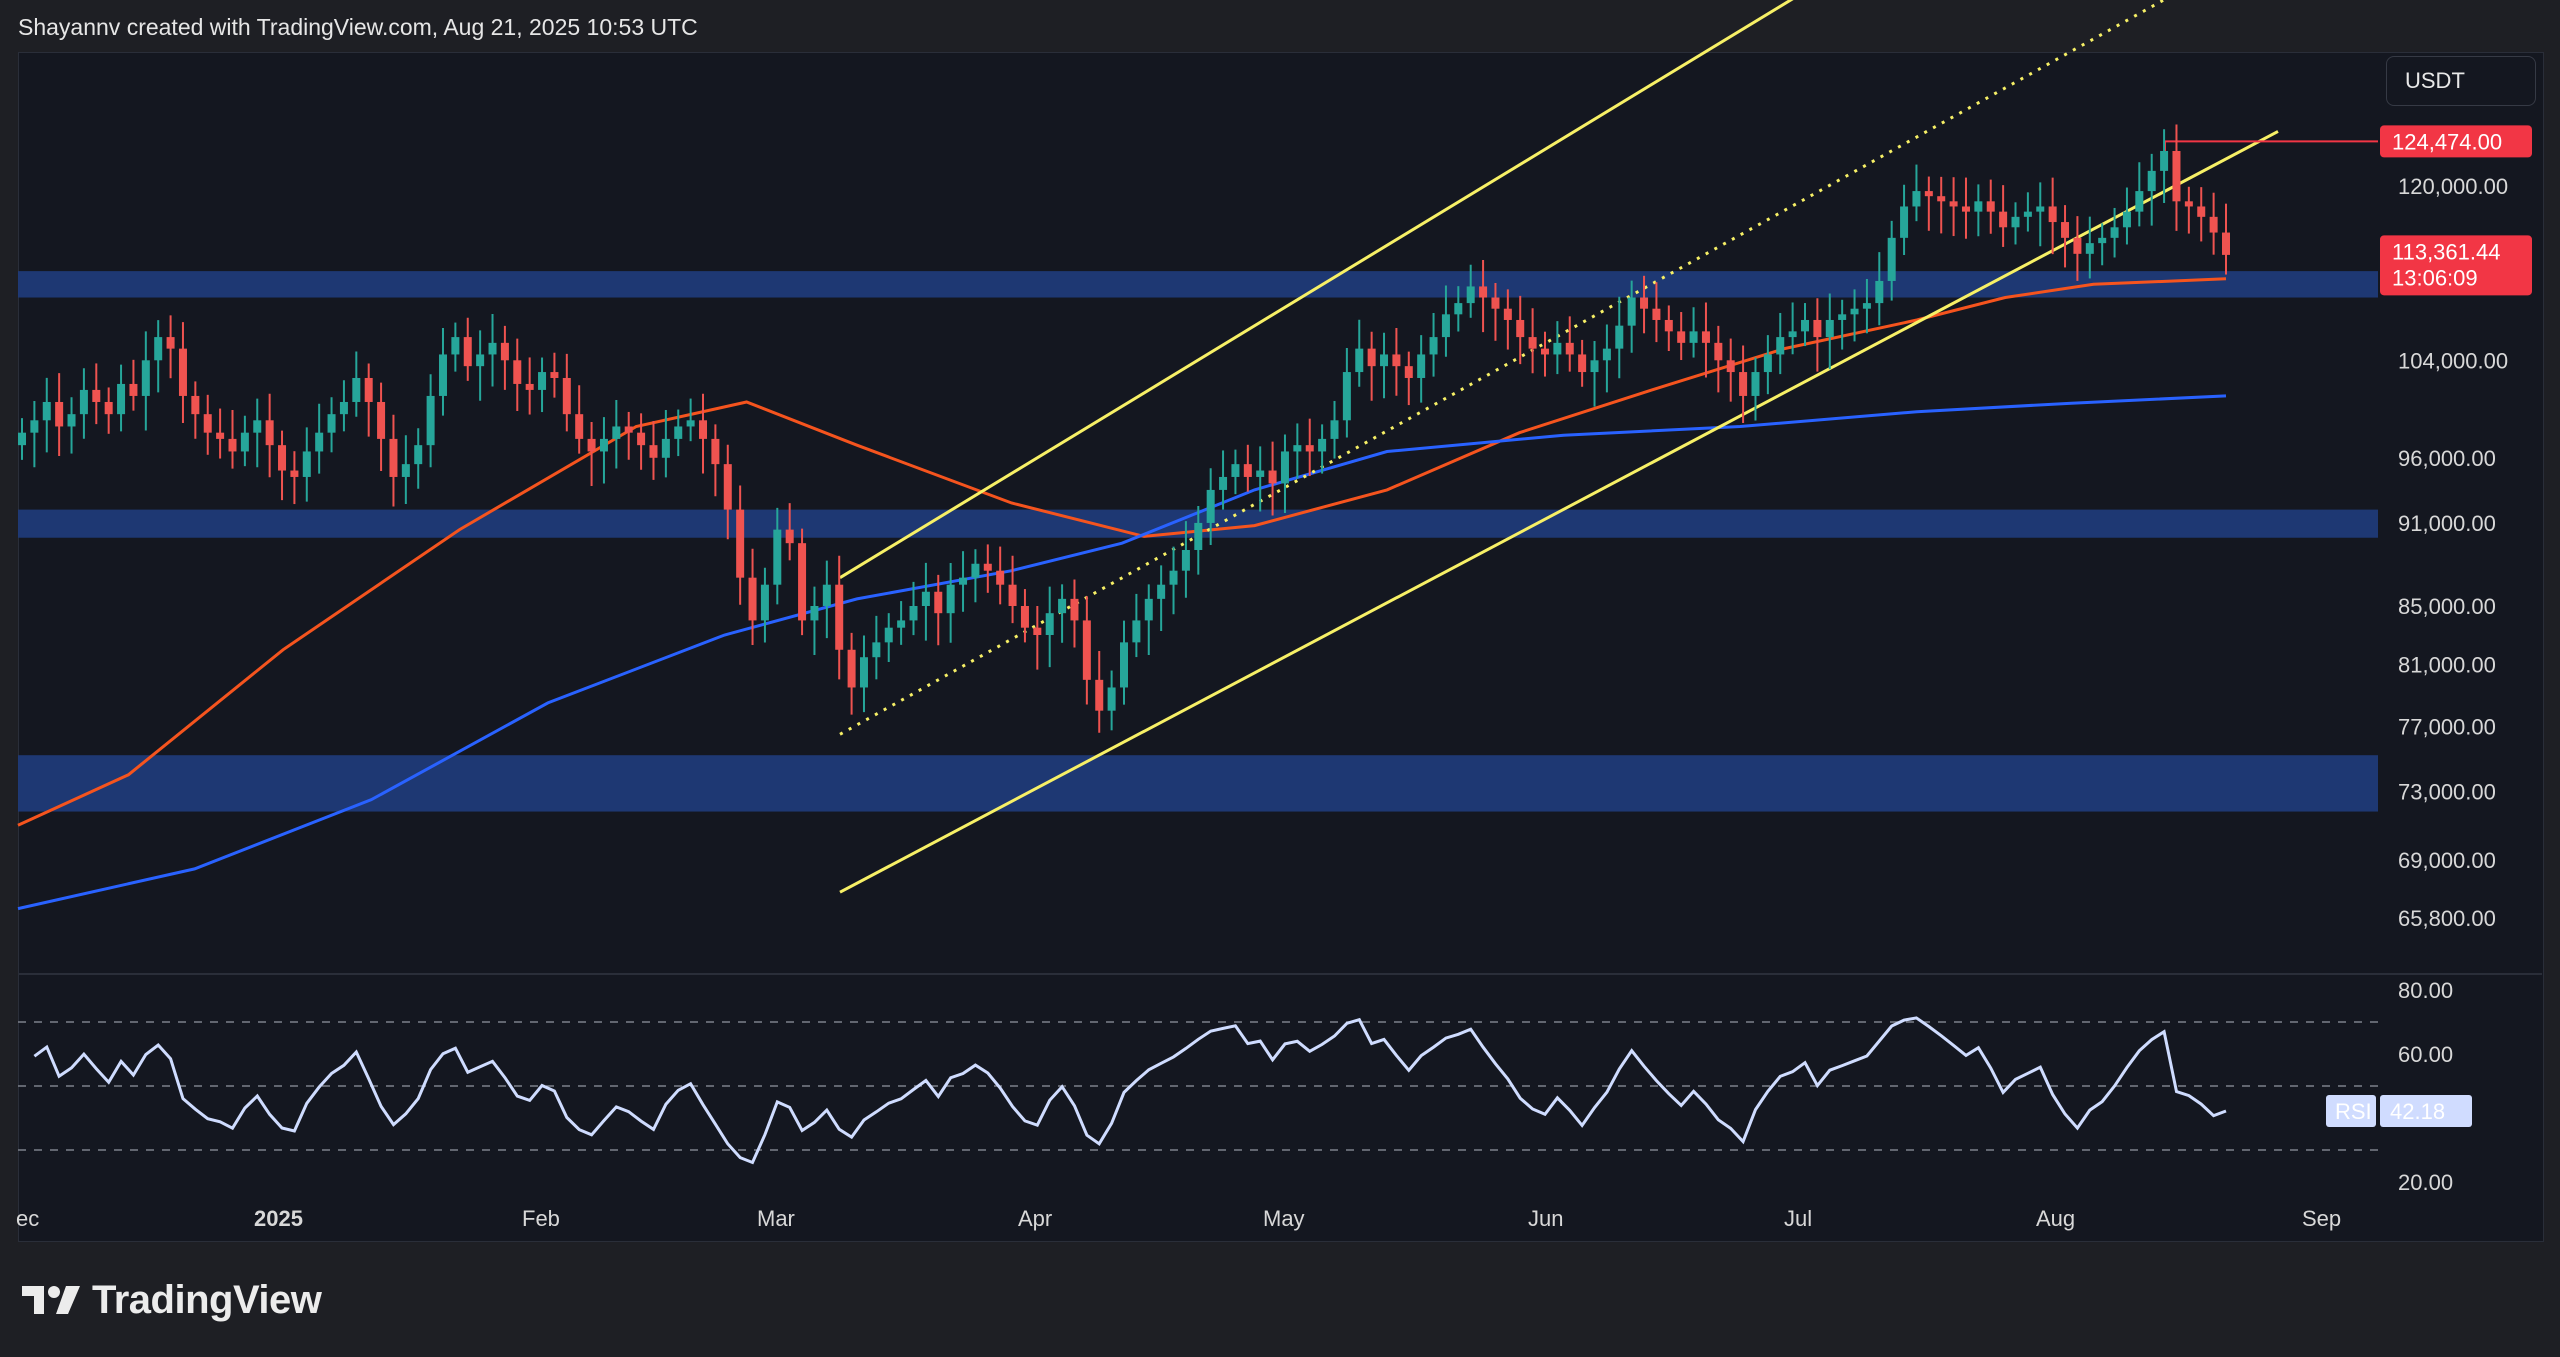 The image size is (2560, 1357). What do you see at coordinates (2353, 1111) in the screenshot?
I see `rsi-label-text: RSI` at bounding box center [2353, 1111].